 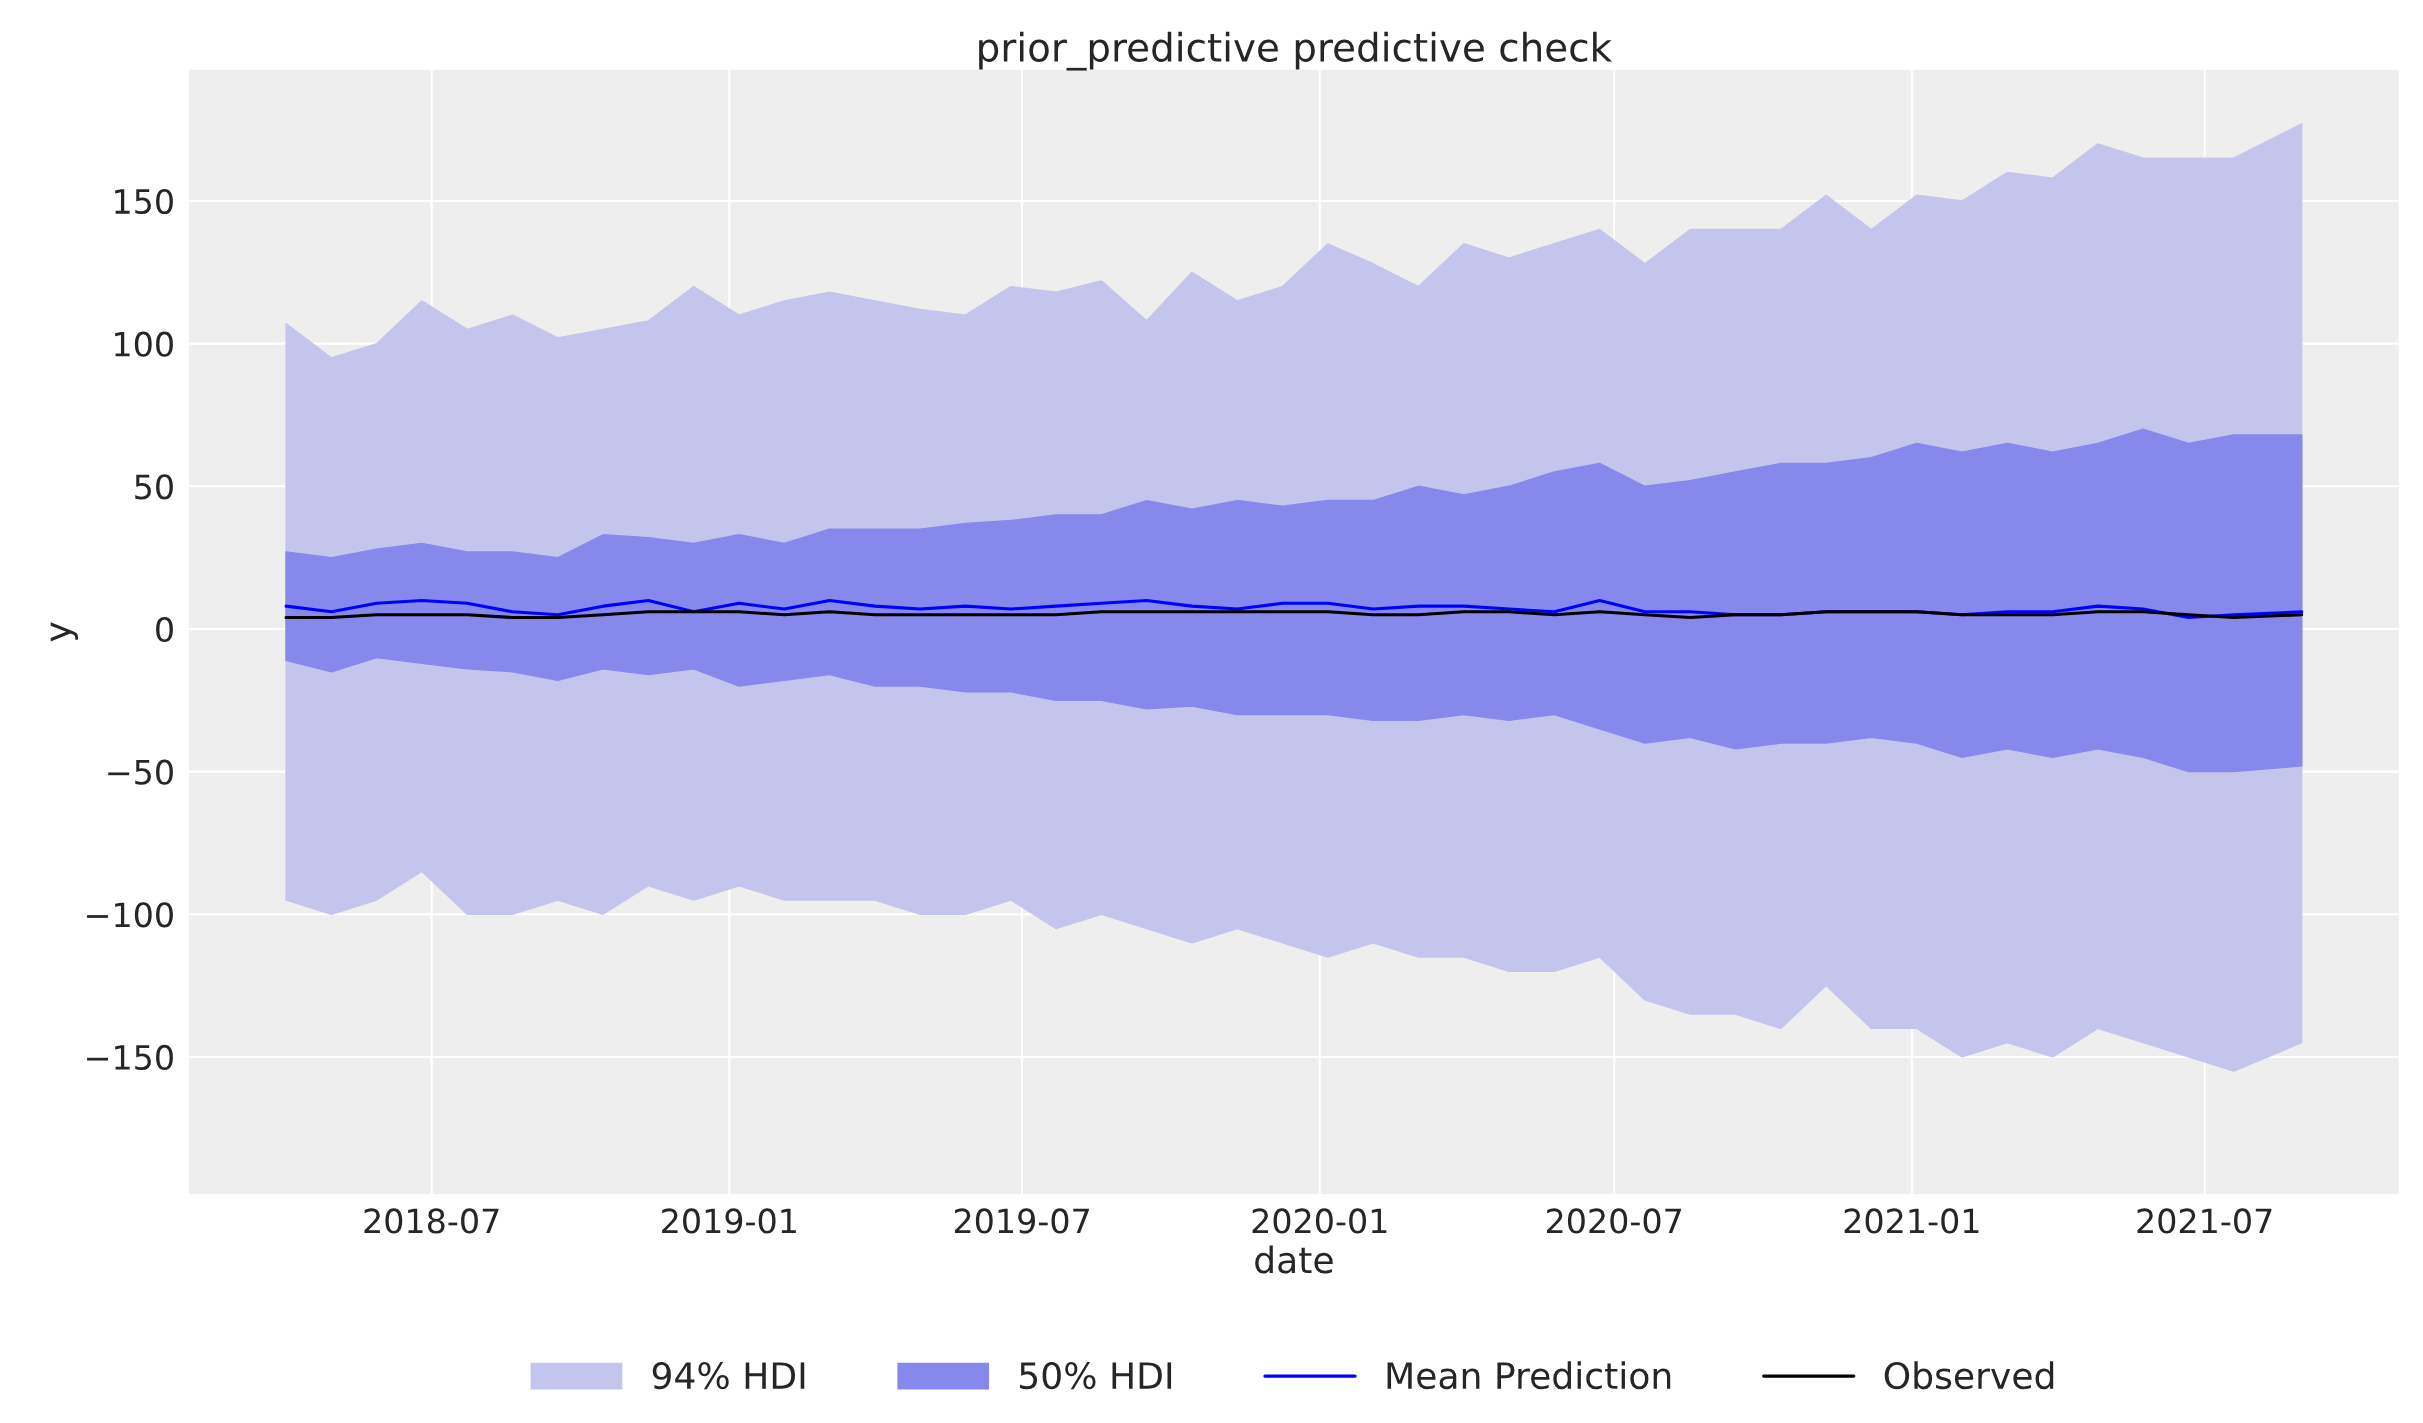 What do you see at coordinates (1613, 1221) in the screenshot?
I see `x-tick-label: 2020-07` at bounding box center [1613, 1221].